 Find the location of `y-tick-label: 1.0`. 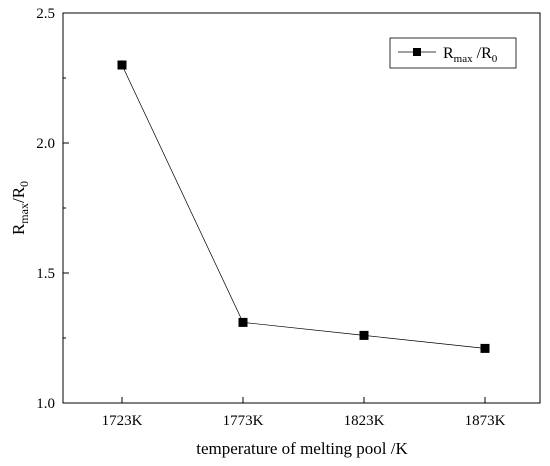

y-tick-label: 1.0 is located at coordinates (45, 404).